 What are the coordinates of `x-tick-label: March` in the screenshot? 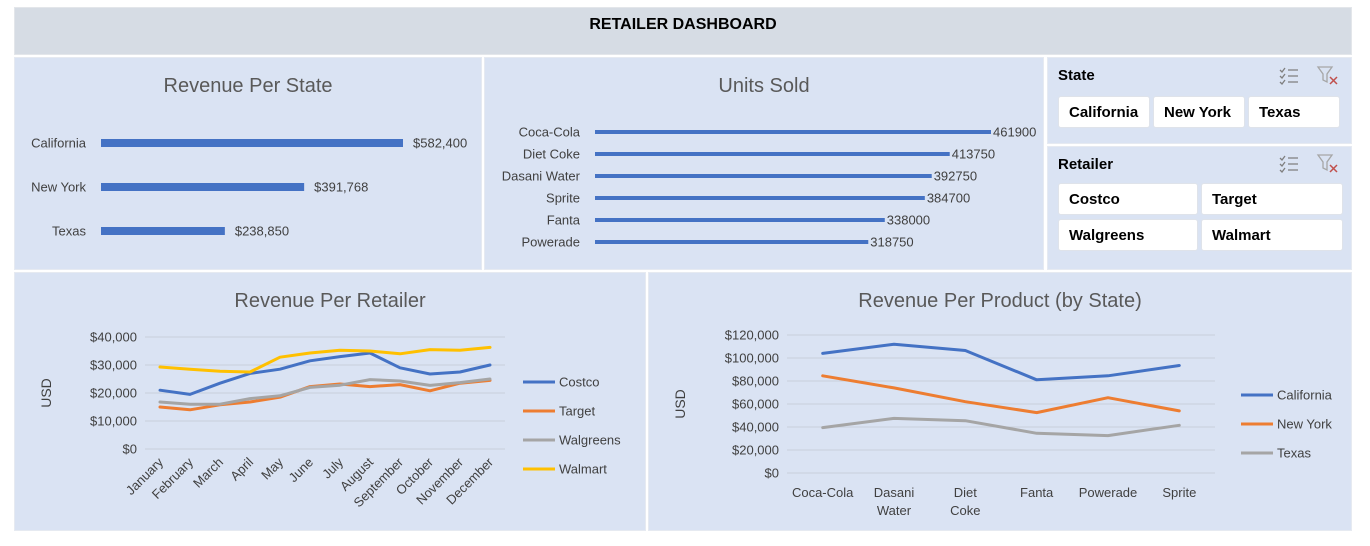 It's located at (208, 473).